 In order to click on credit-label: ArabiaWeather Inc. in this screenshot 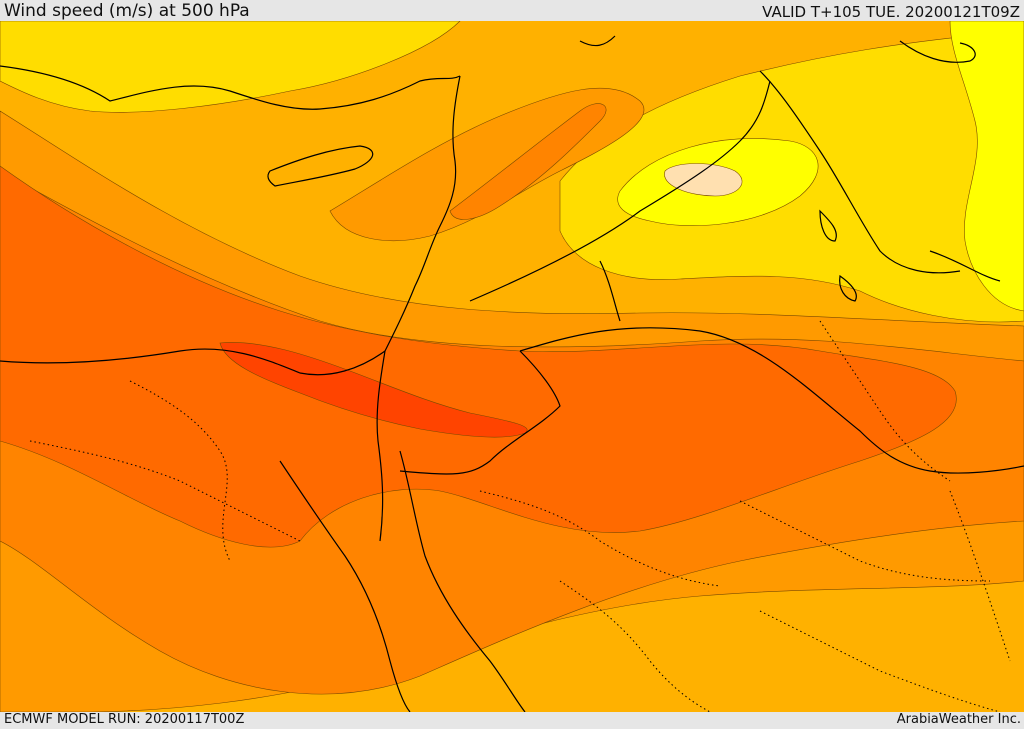, I will do `click(958, 719)`.